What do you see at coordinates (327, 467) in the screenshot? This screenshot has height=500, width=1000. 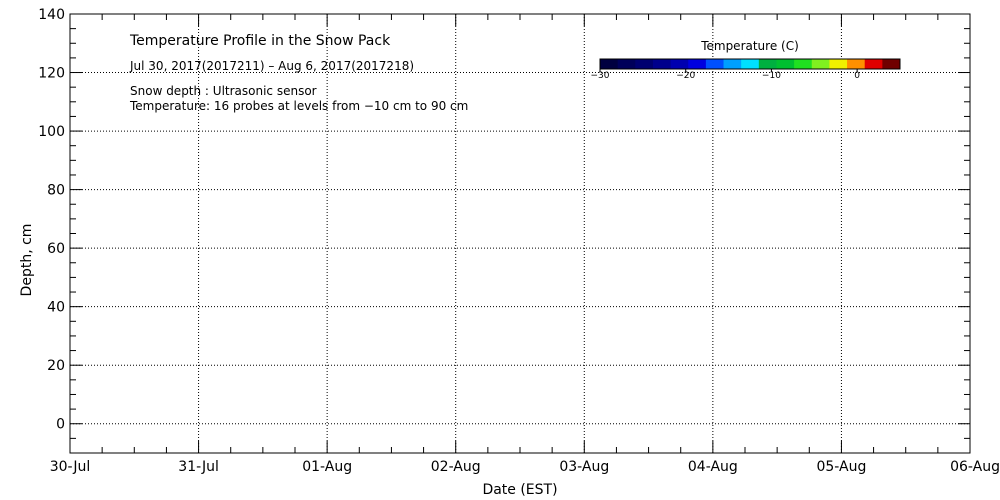 I see `x-tick-label: 01-Aug` at bounding box center [327, 467].